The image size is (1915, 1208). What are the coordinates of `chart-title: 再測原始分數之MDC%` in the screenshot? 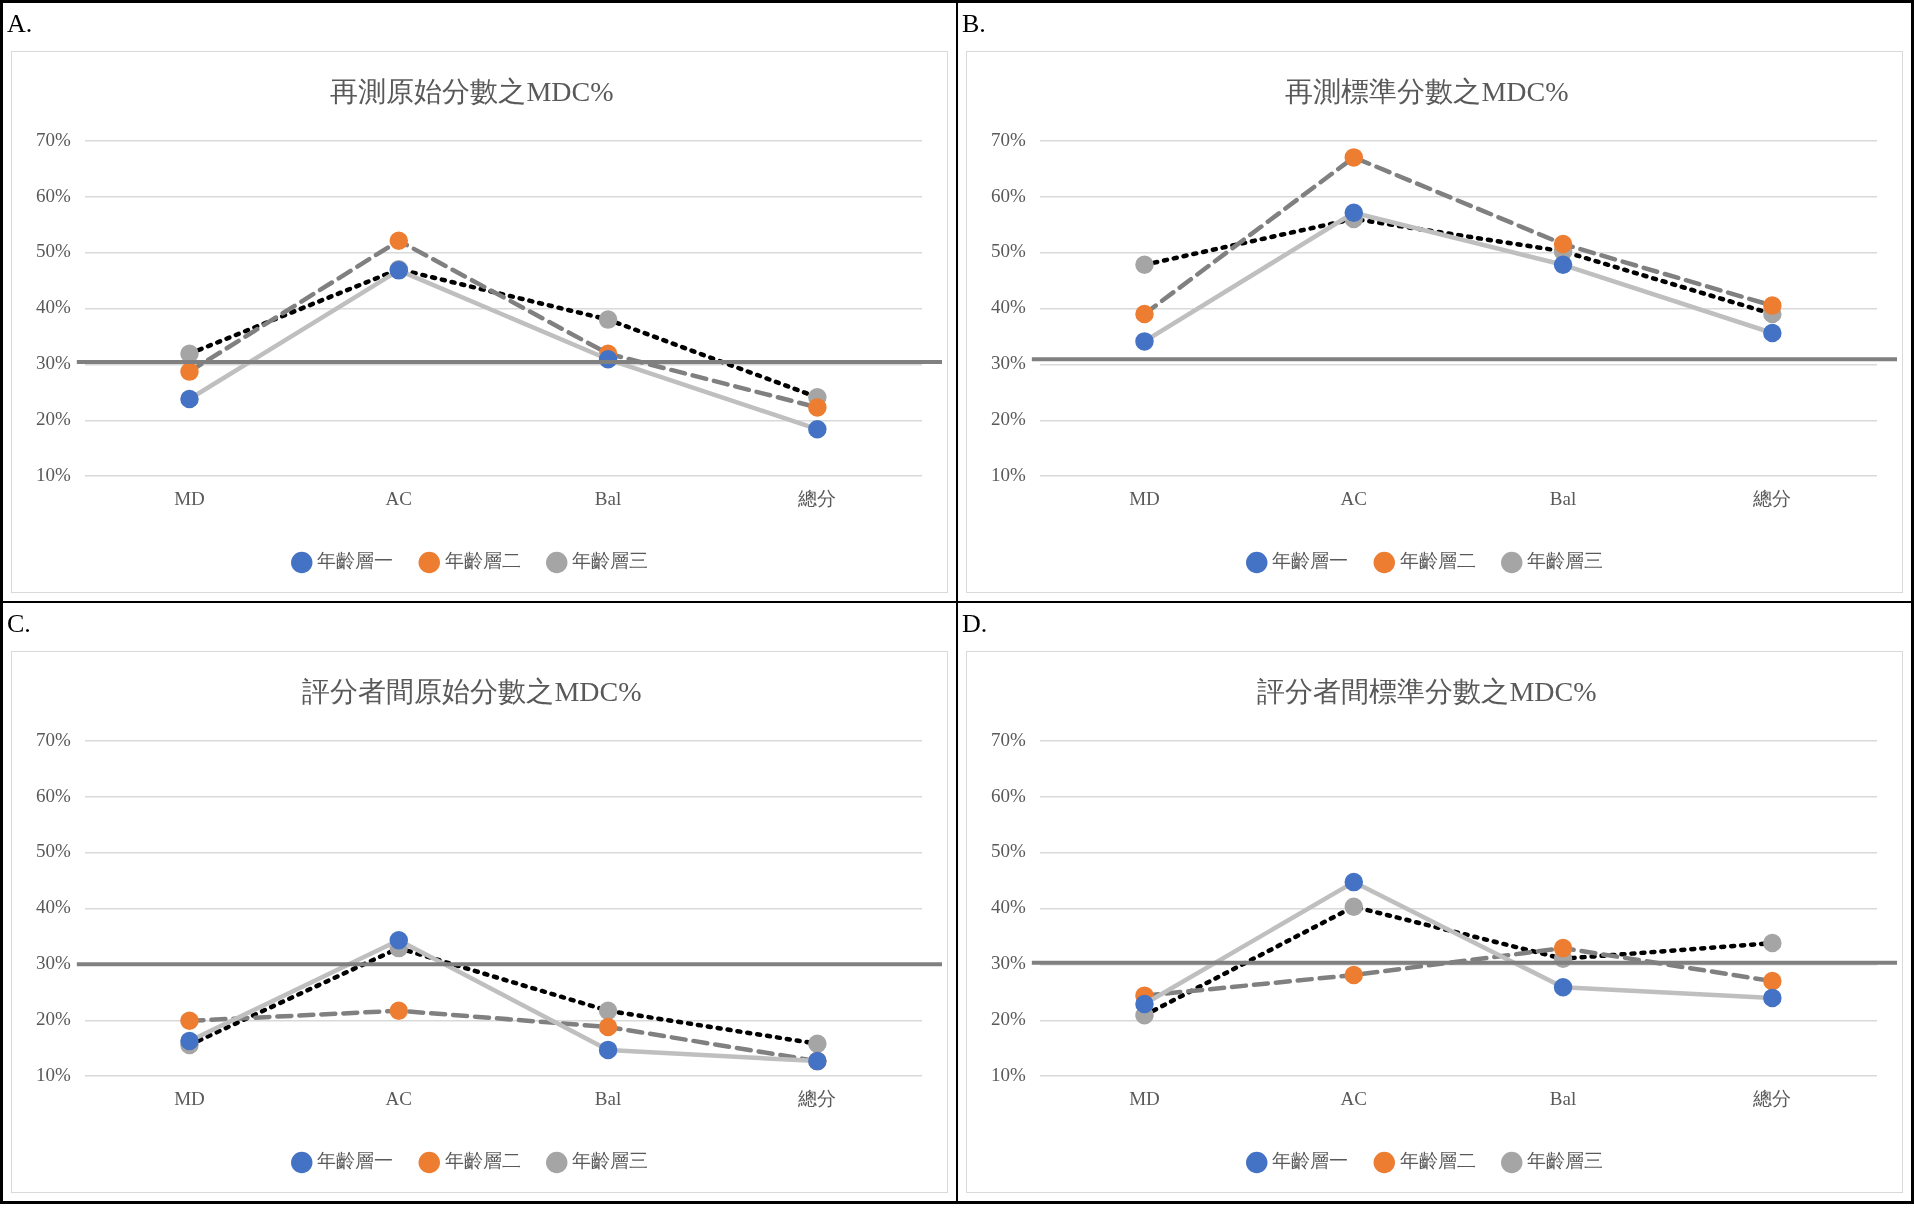 It's located at (472, 92).